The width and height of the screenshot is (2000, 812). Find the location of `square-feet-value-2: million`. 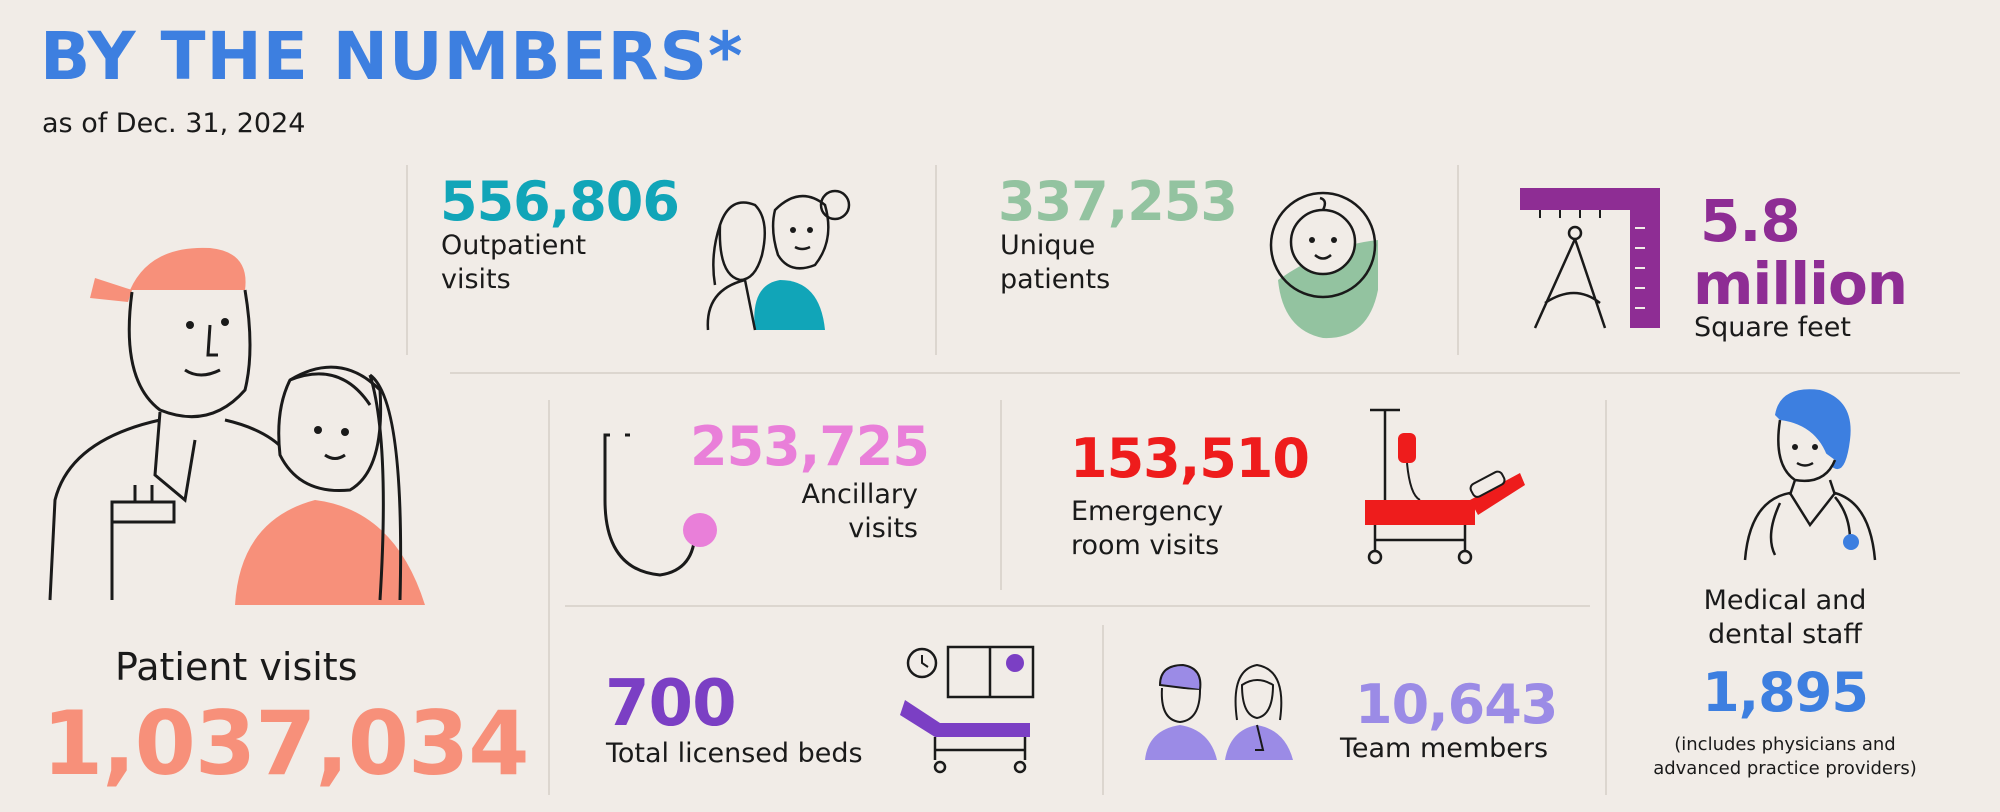

square-feet-value-2: million is located at coordinates (1800, 284).